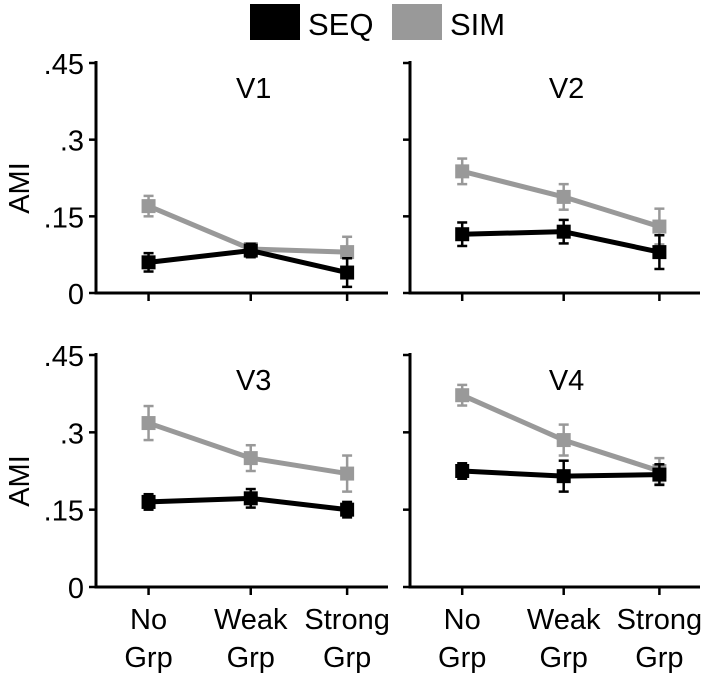 This screenshot has height=676, width=720. Describe the element at coordinates (477, 24) in the screenshot. I see `legend-label-sim: SIM` at that location.